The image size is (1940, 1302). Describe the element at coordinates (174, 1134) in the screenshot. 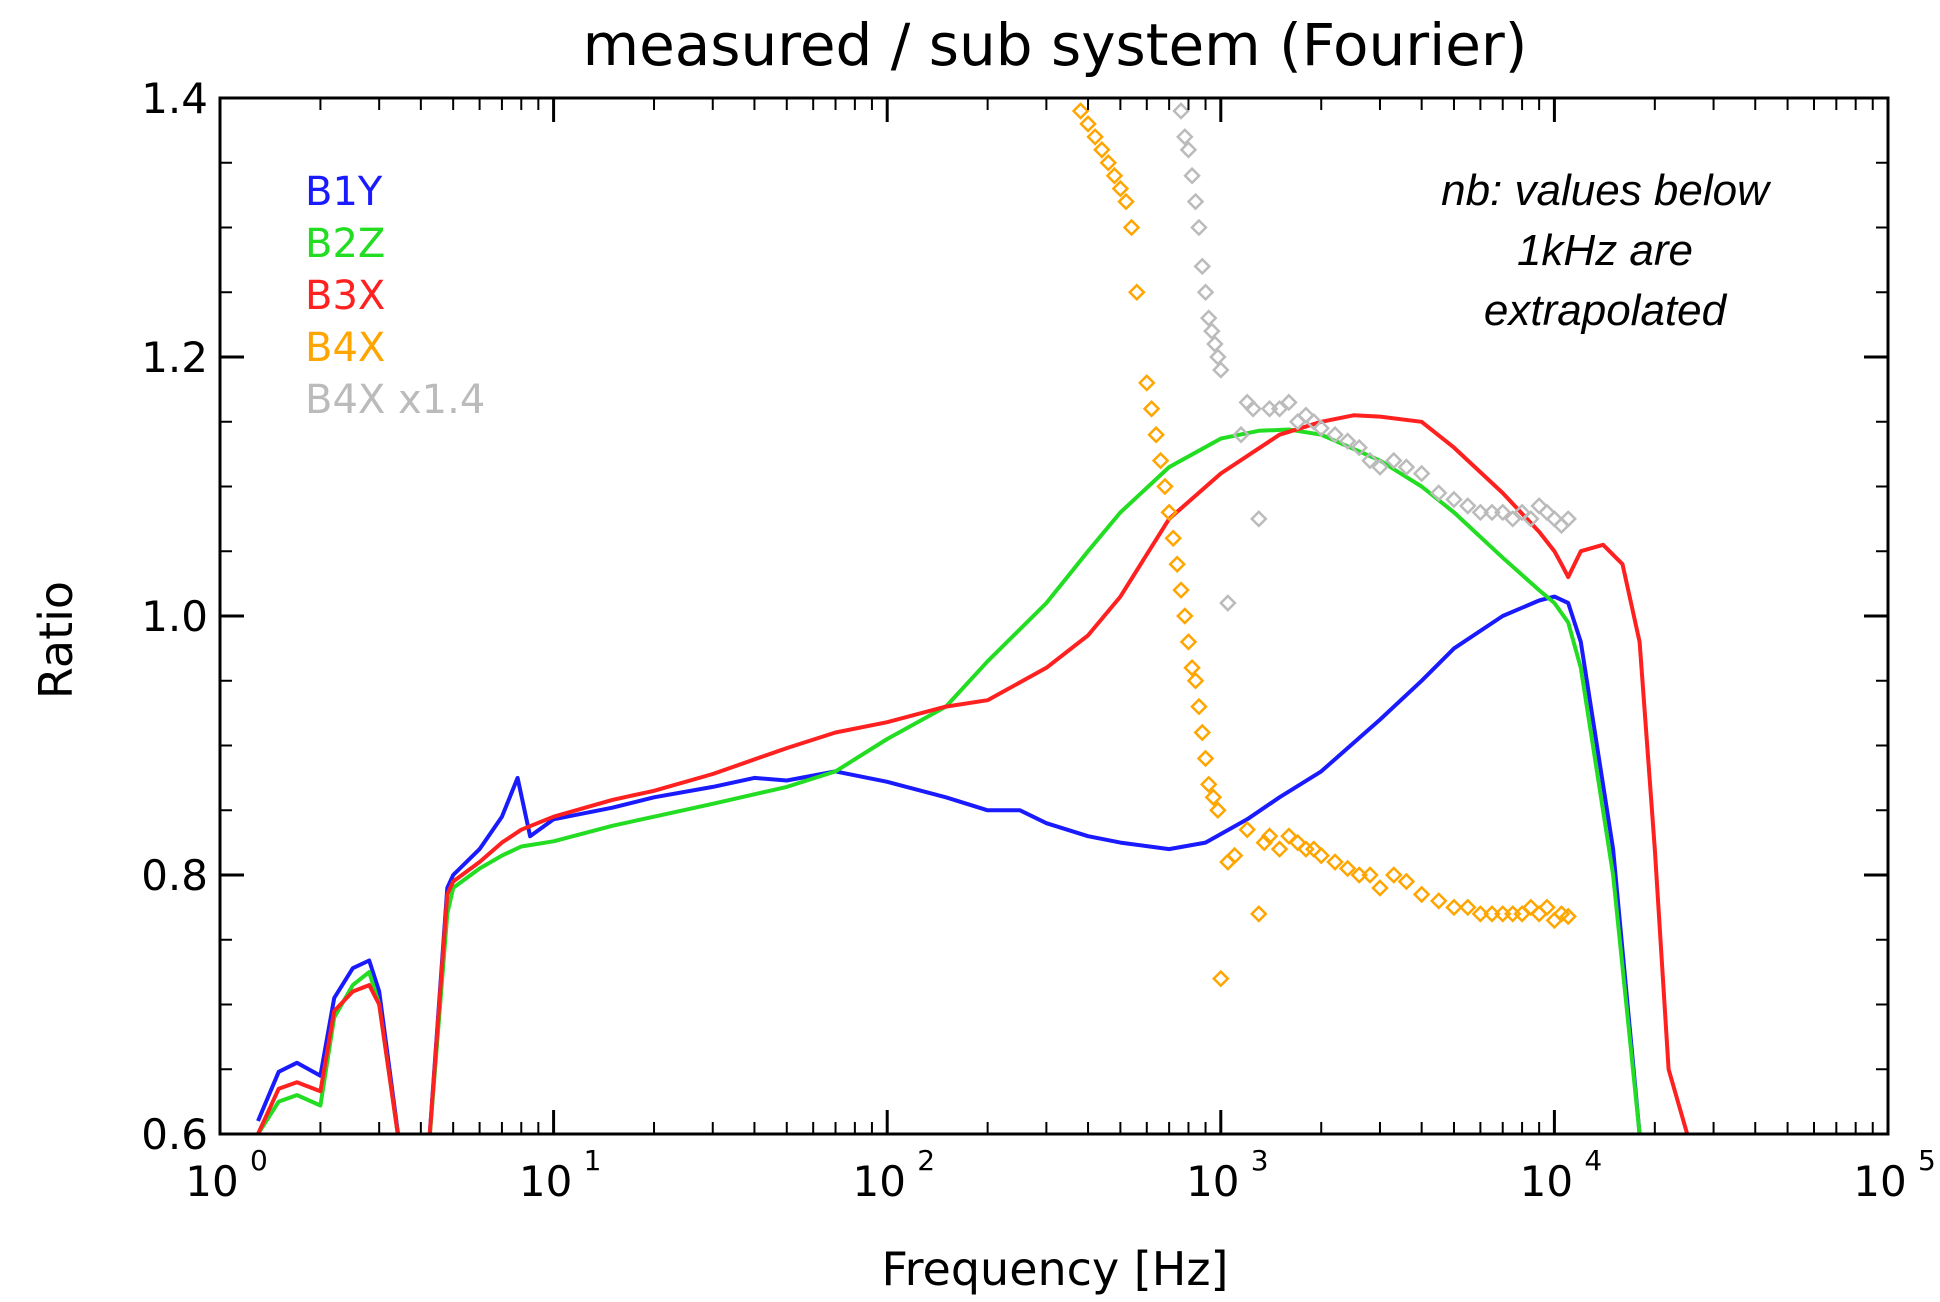

I see `y-tick-label: 0.6` at that location.